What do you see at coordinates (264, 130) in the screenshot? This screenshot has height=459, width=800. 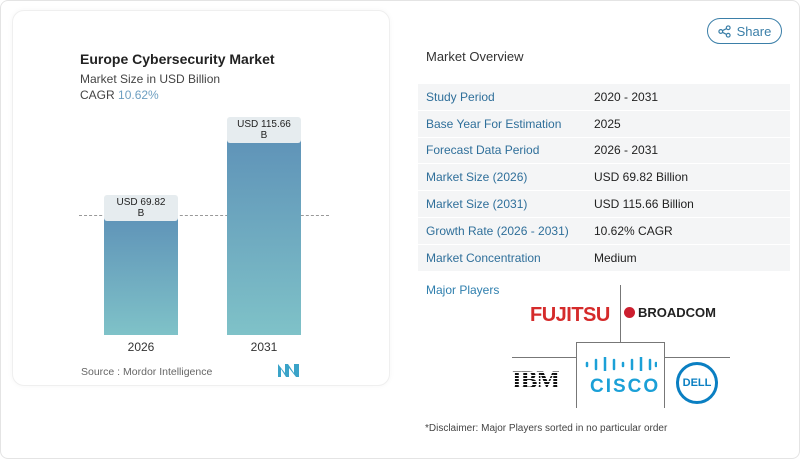 I see `data-label: USD 115.66 B` at bounding box center [264, 130].